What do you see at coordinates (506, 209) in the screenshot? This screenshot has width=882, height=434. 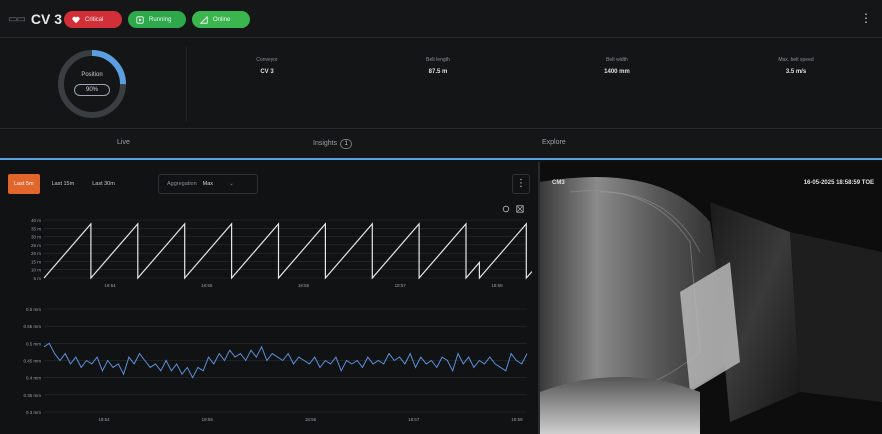 I see `reset-icon` at bounding box center [506, 209].